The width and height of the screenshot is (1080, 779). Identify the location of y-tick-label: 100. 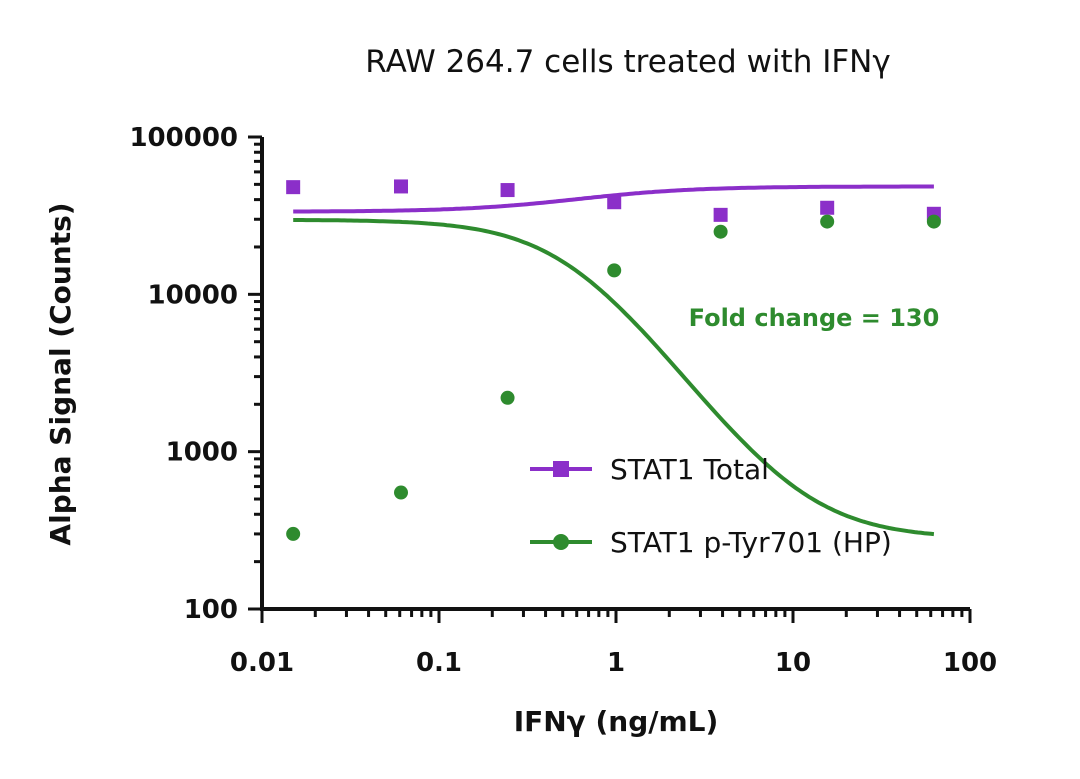
(211, 610).